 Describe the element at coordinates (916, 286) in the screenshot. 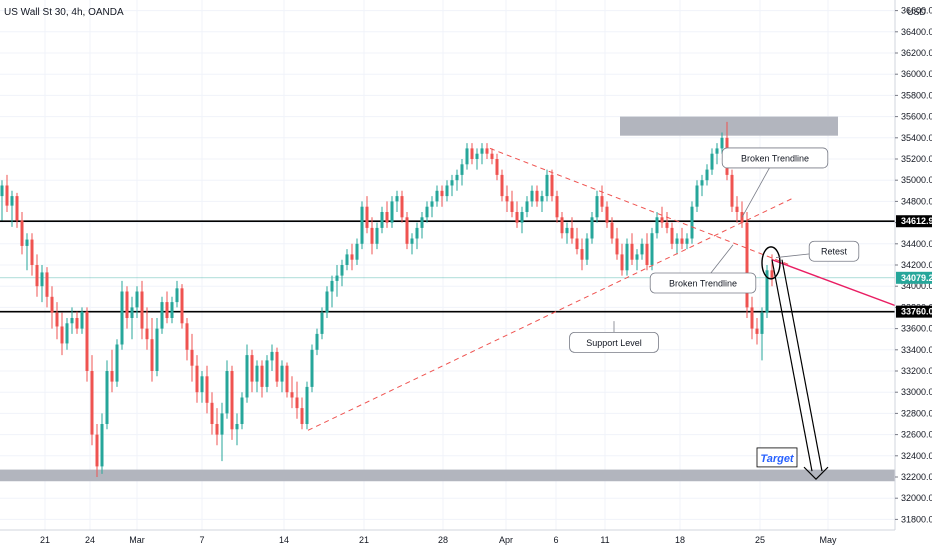

I see `y-tick-label: 34000.0` at that location.